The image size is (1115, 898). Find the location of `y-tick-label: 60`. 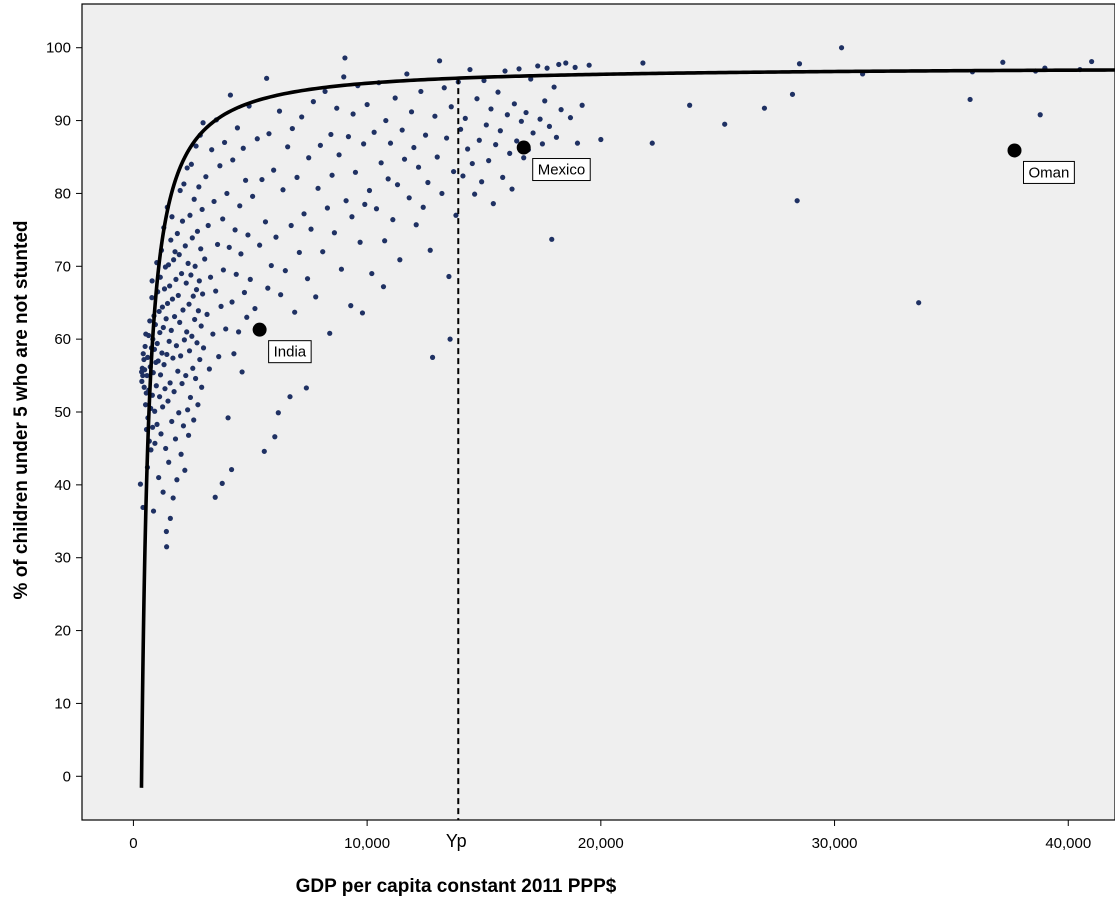

y-tick-label: 60 is located at coordinates (62, 339).